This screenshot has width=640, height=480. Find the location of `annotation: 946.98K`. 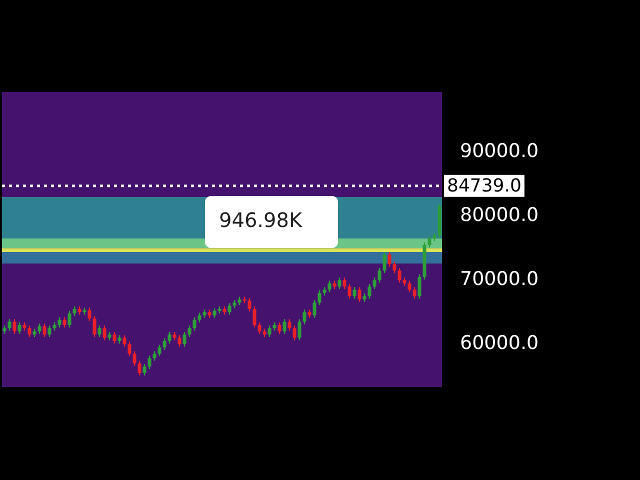

annotation: 946.98K is located at coordinates (261, 220).